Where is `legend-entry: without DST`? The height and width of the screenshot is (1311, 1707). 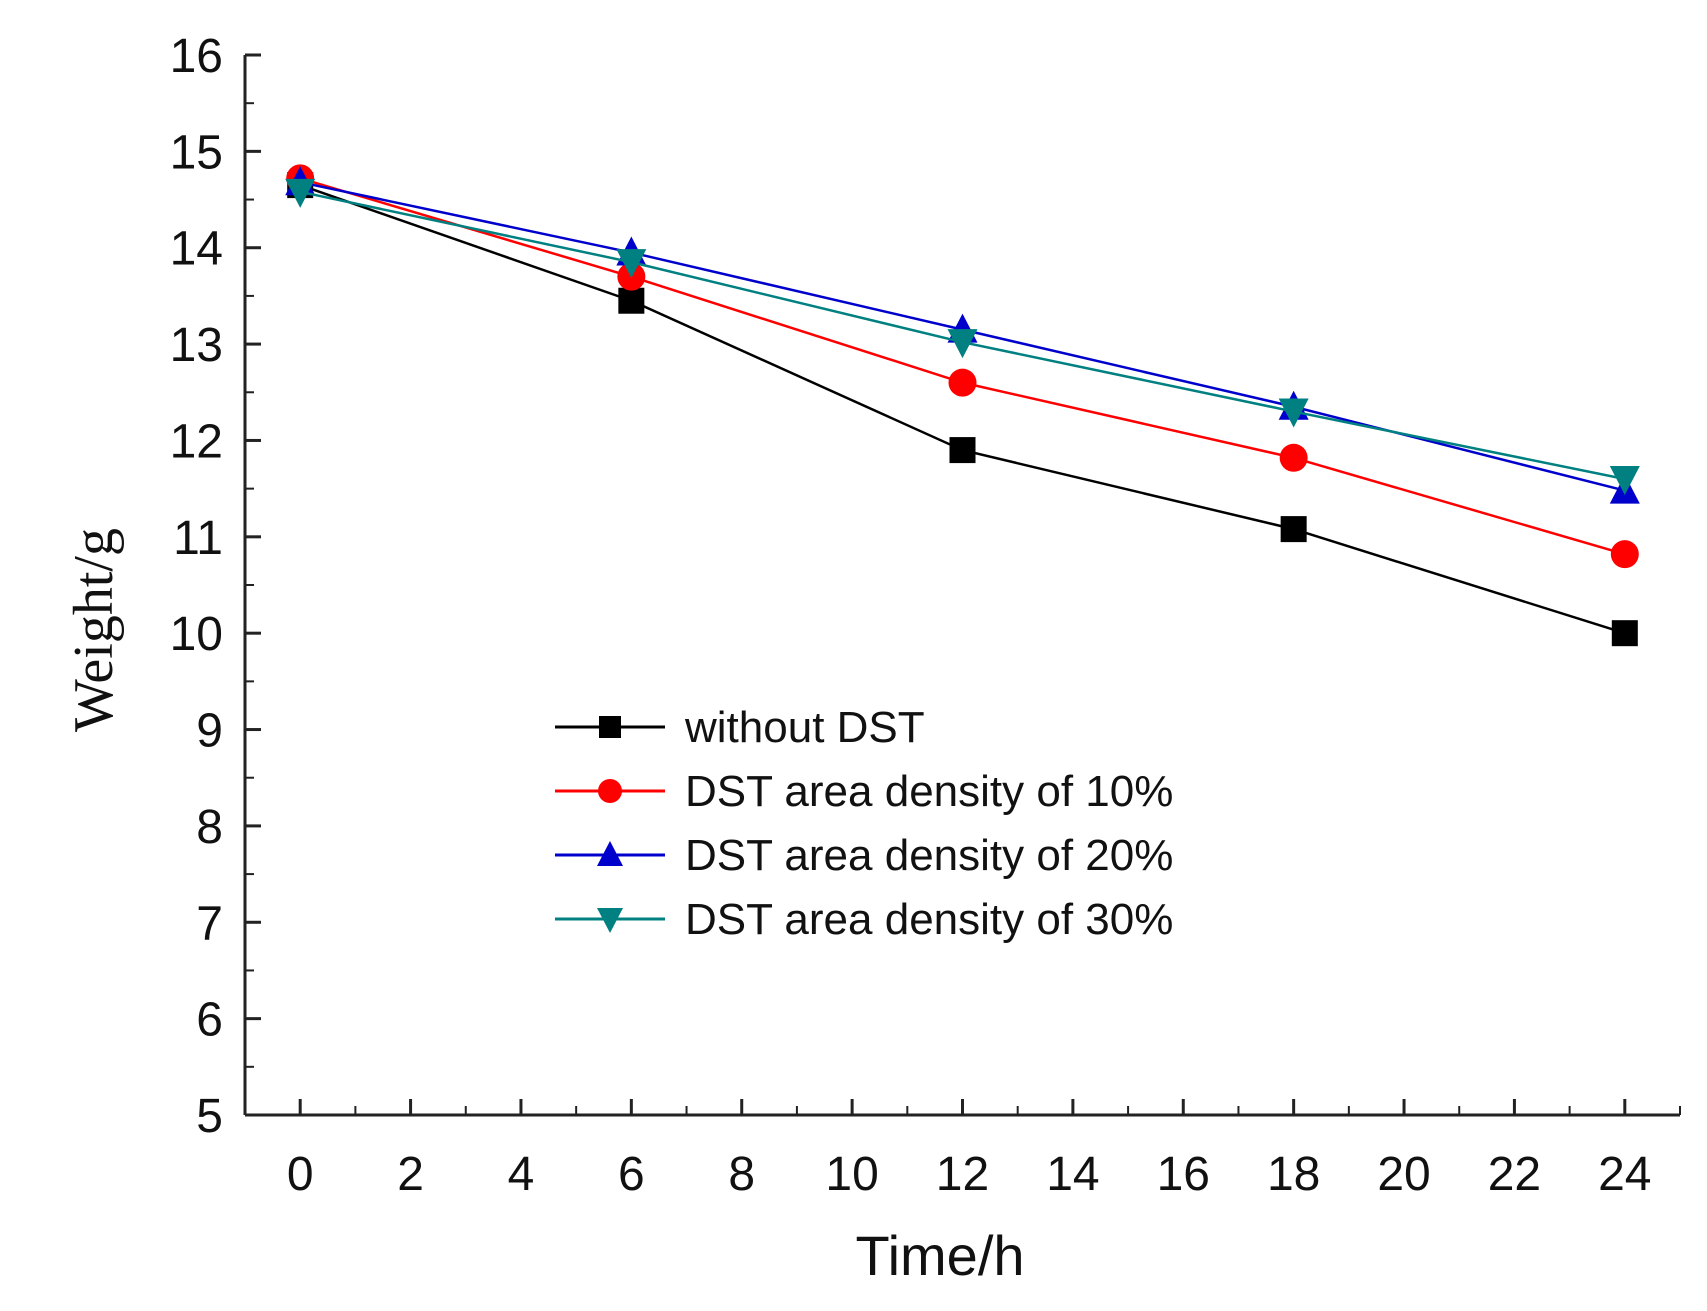 legend-entry: without DST is located at coordinates (740, 727).